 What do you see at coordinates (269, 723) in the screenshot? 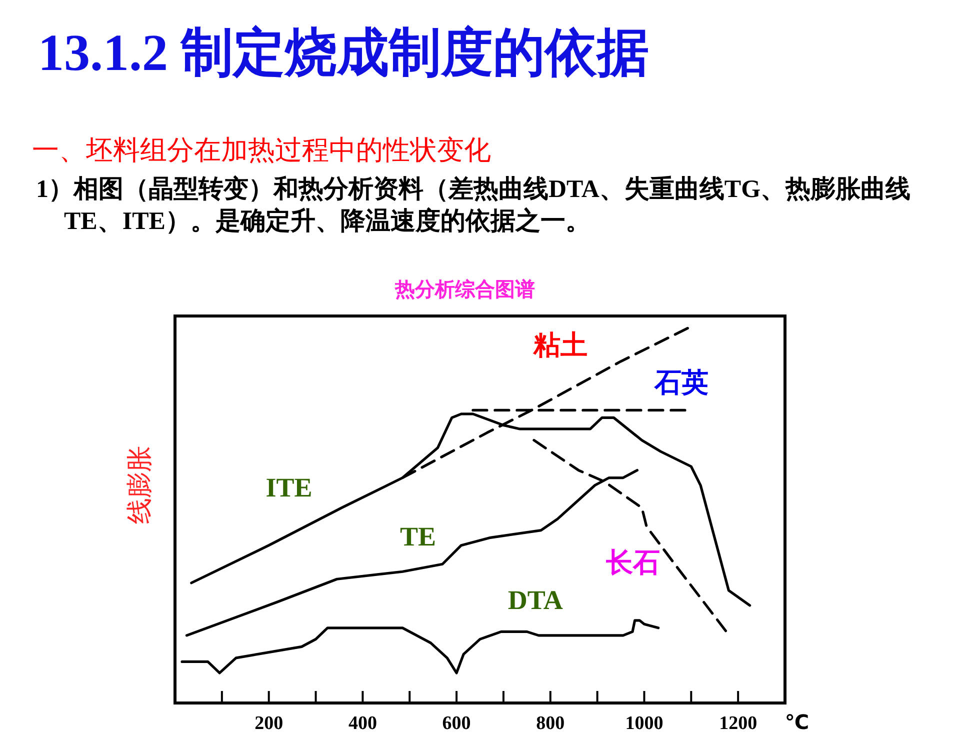
I see `x-tick-label: 200` at bounding box center [269, 723].